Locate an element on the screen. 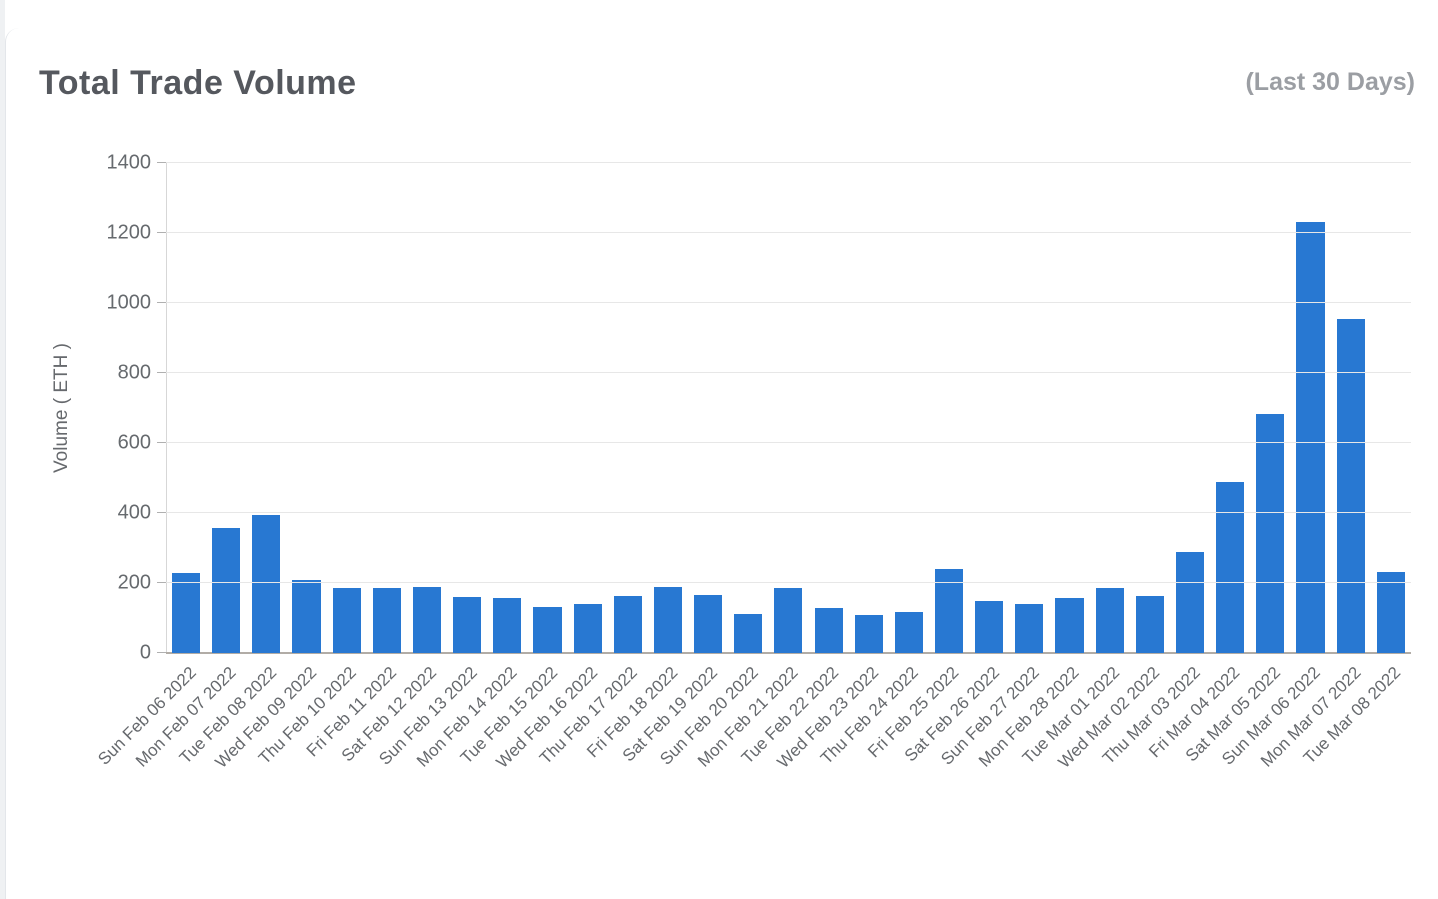 The width and height of the screenshot is (1438, 899). bar-thu-feb-17-2022 is located at coordinates (627, 624).